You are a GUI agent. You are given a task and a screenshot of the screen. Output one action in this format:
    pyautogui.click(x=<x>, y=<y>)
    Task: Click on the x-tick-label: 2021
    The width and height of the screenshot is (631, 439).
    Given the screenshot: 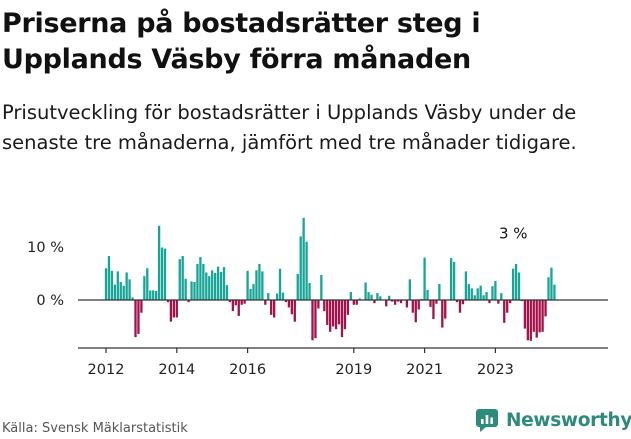 What is the action you would take?
    pyautogui.click(x=424, y=370)
    